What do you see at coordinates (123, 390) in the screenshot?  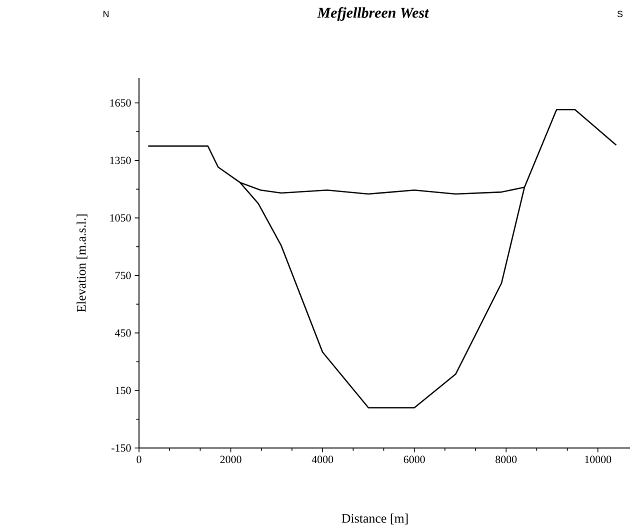 I see `y-tick-label: 150` at bounding box center [123, 390].